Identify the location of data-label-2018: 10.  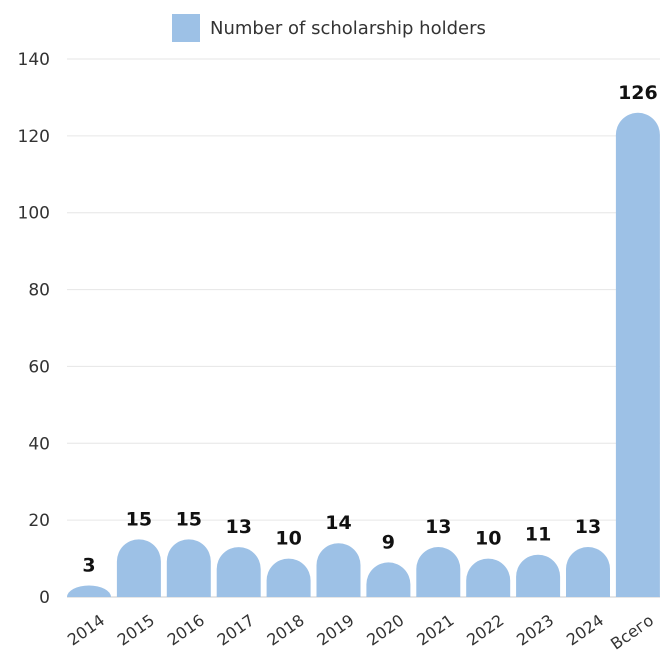
(288, 539).